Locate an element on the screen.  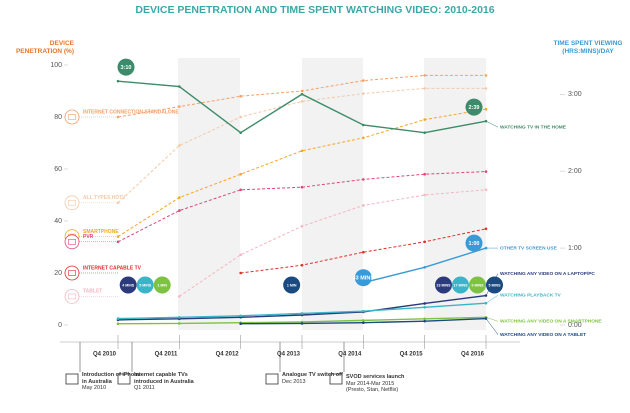
legend-label: WATCHING TV IN THE HOME is located at coordinates (533, 127).